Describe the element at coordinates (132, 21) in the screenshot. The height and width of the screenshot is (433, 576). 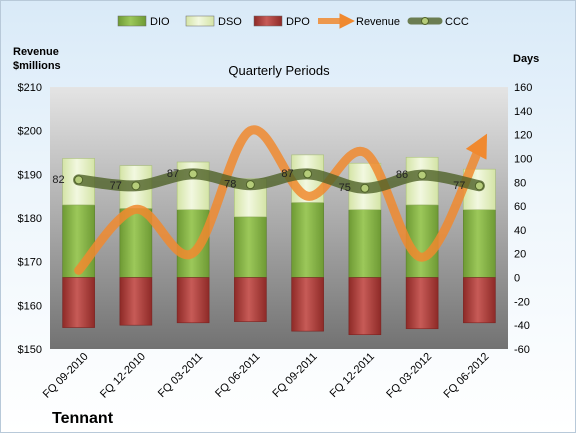
I see `dio-legend-swatch` at that location.